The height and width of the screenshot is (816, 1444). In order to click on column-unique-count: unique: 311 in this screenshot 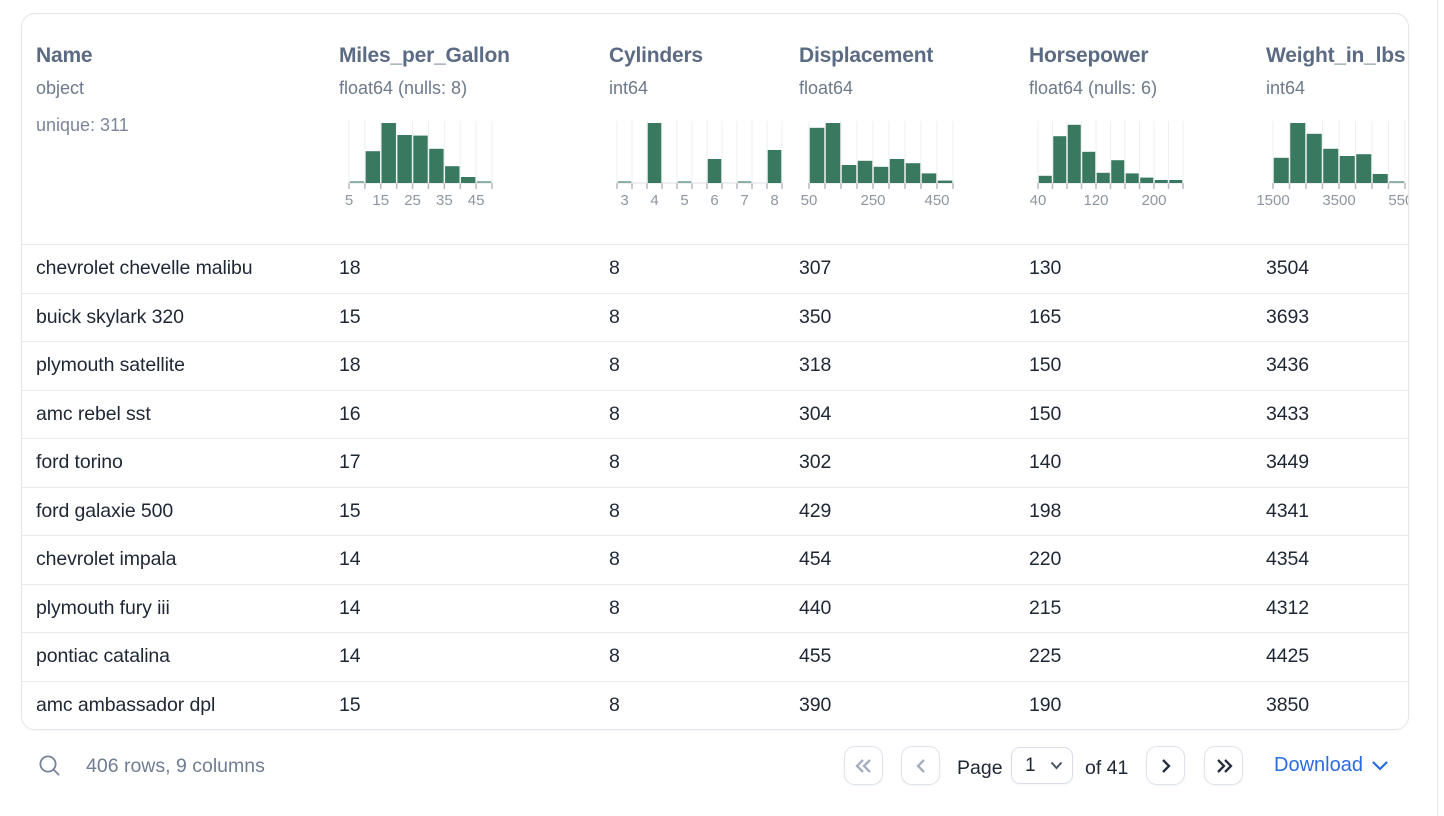, I will do `click(82, 125)`.